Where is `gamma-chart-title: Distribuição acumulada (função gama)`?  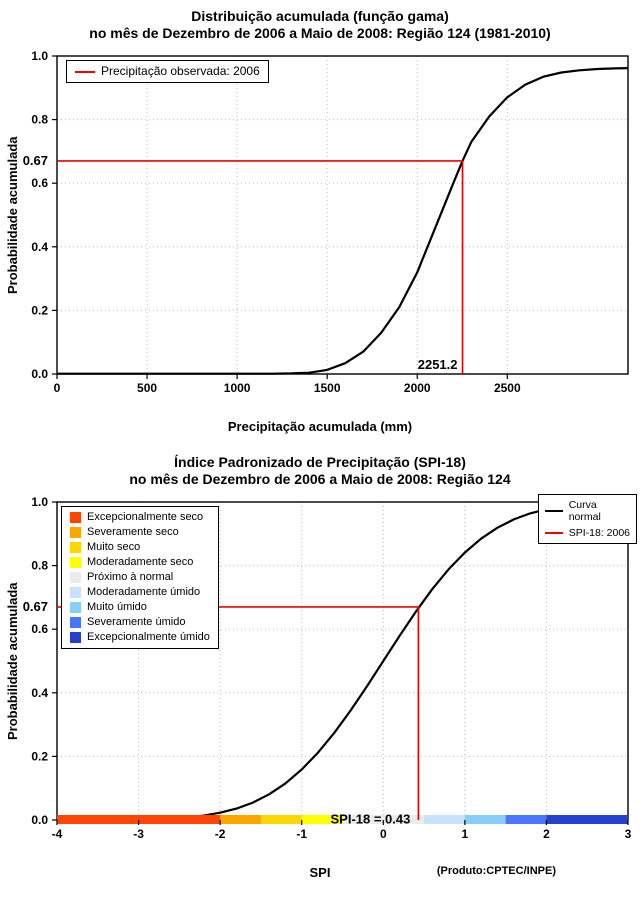 gamma-chart-title: Distribuição acumulada (função gama) is located at coordinates (320, 16).